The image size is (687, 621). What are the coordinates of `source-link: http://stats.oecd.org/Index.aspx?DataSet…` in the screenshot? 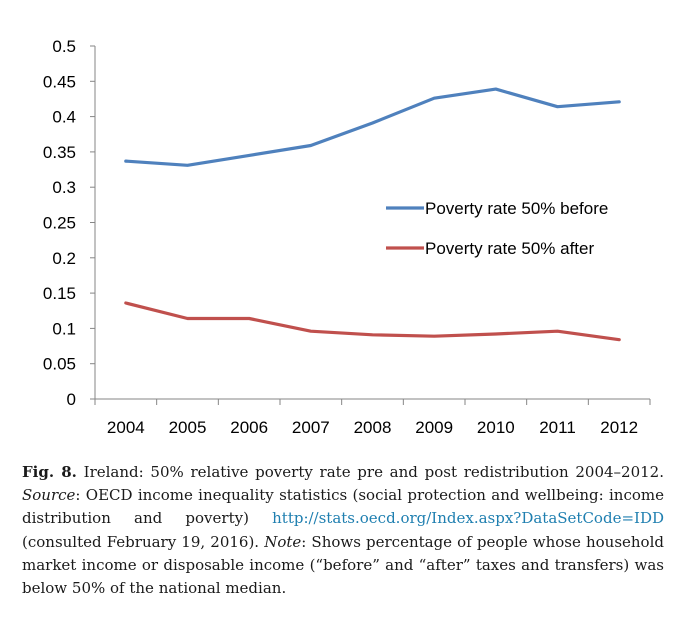 It's located at (468, 518).